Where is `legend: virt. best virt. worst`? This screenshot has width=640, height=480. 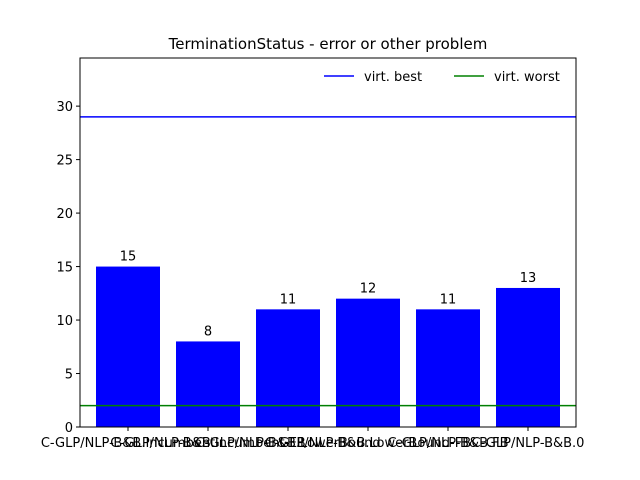
legend: virt. best virt. worst is located at coordinates (442, 77).